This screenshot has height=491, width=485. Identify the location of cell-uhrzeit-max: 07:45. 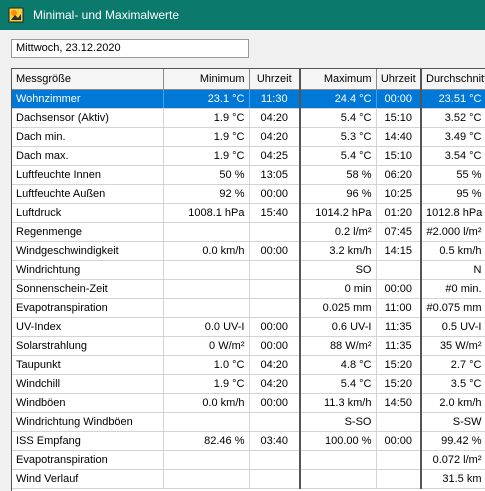
(399, 232).